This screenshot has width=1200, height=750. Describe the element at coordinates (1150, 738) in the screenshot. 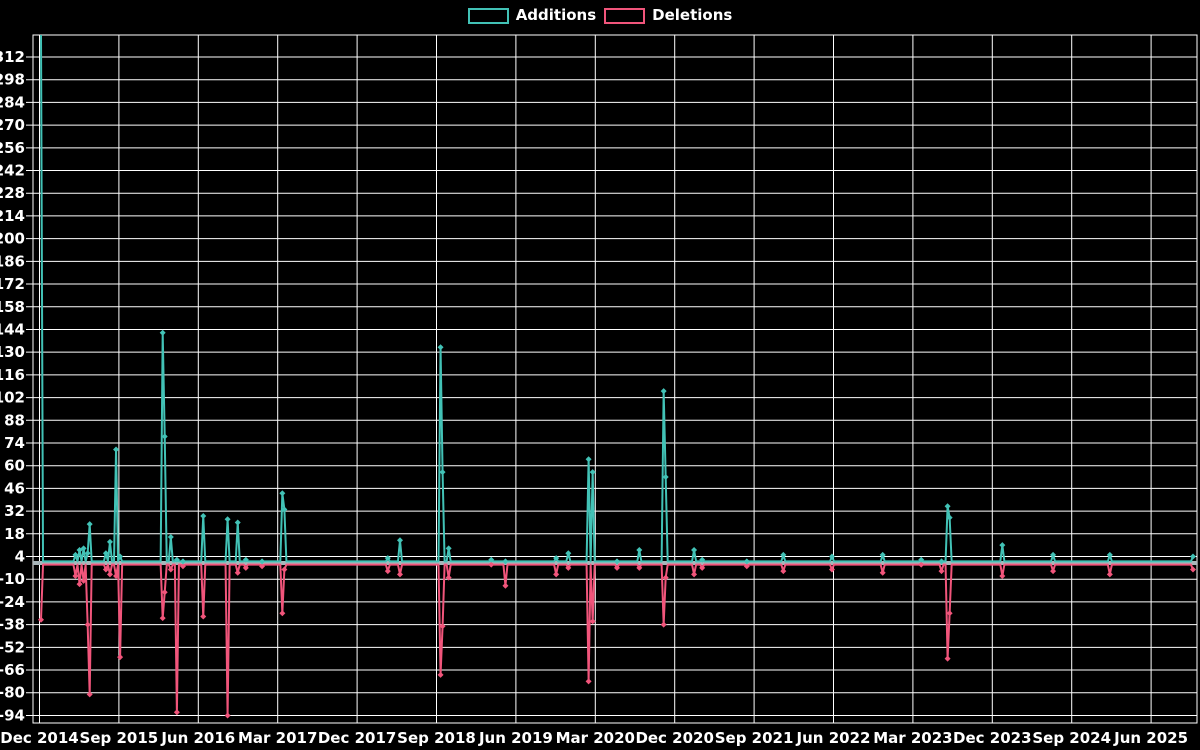

I see `svg-text: Jun 2025` at that location.